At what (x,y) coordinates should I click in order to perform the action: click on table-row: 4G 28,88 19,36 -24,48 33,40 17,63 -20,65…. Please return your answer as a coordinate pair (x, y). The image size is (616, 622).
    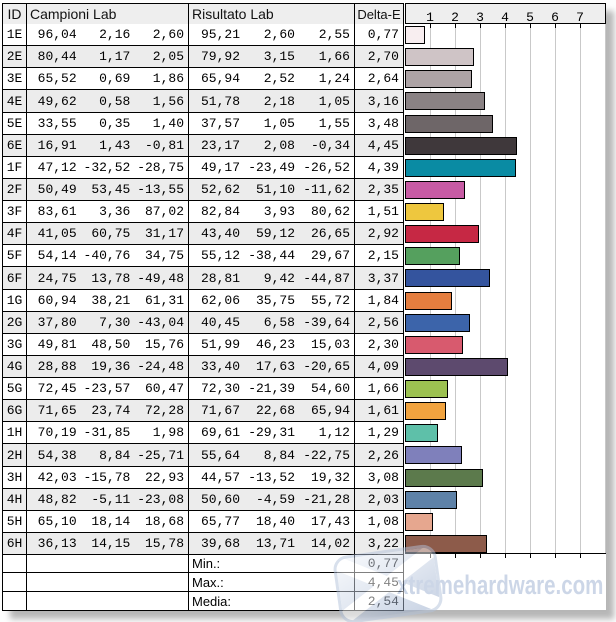
    Looking at the image, I should click on (203, 367).